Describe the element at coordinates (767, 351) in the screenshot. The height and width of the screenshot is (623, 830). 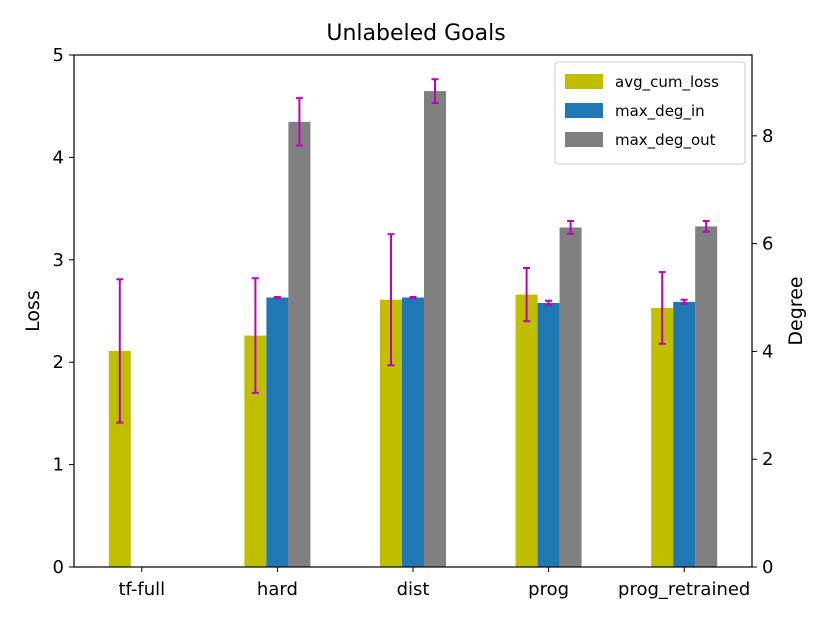
I see `y-right-tick-label: 4` at that location.